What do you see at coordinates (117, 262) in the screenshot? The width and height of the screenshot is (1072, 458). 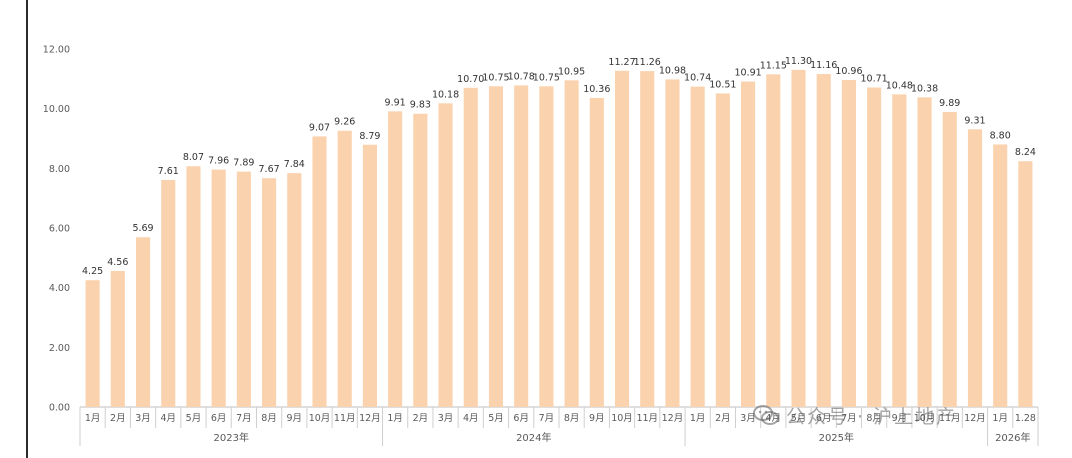 I see `data-label: 4.56` at bounding box center [117, 262].